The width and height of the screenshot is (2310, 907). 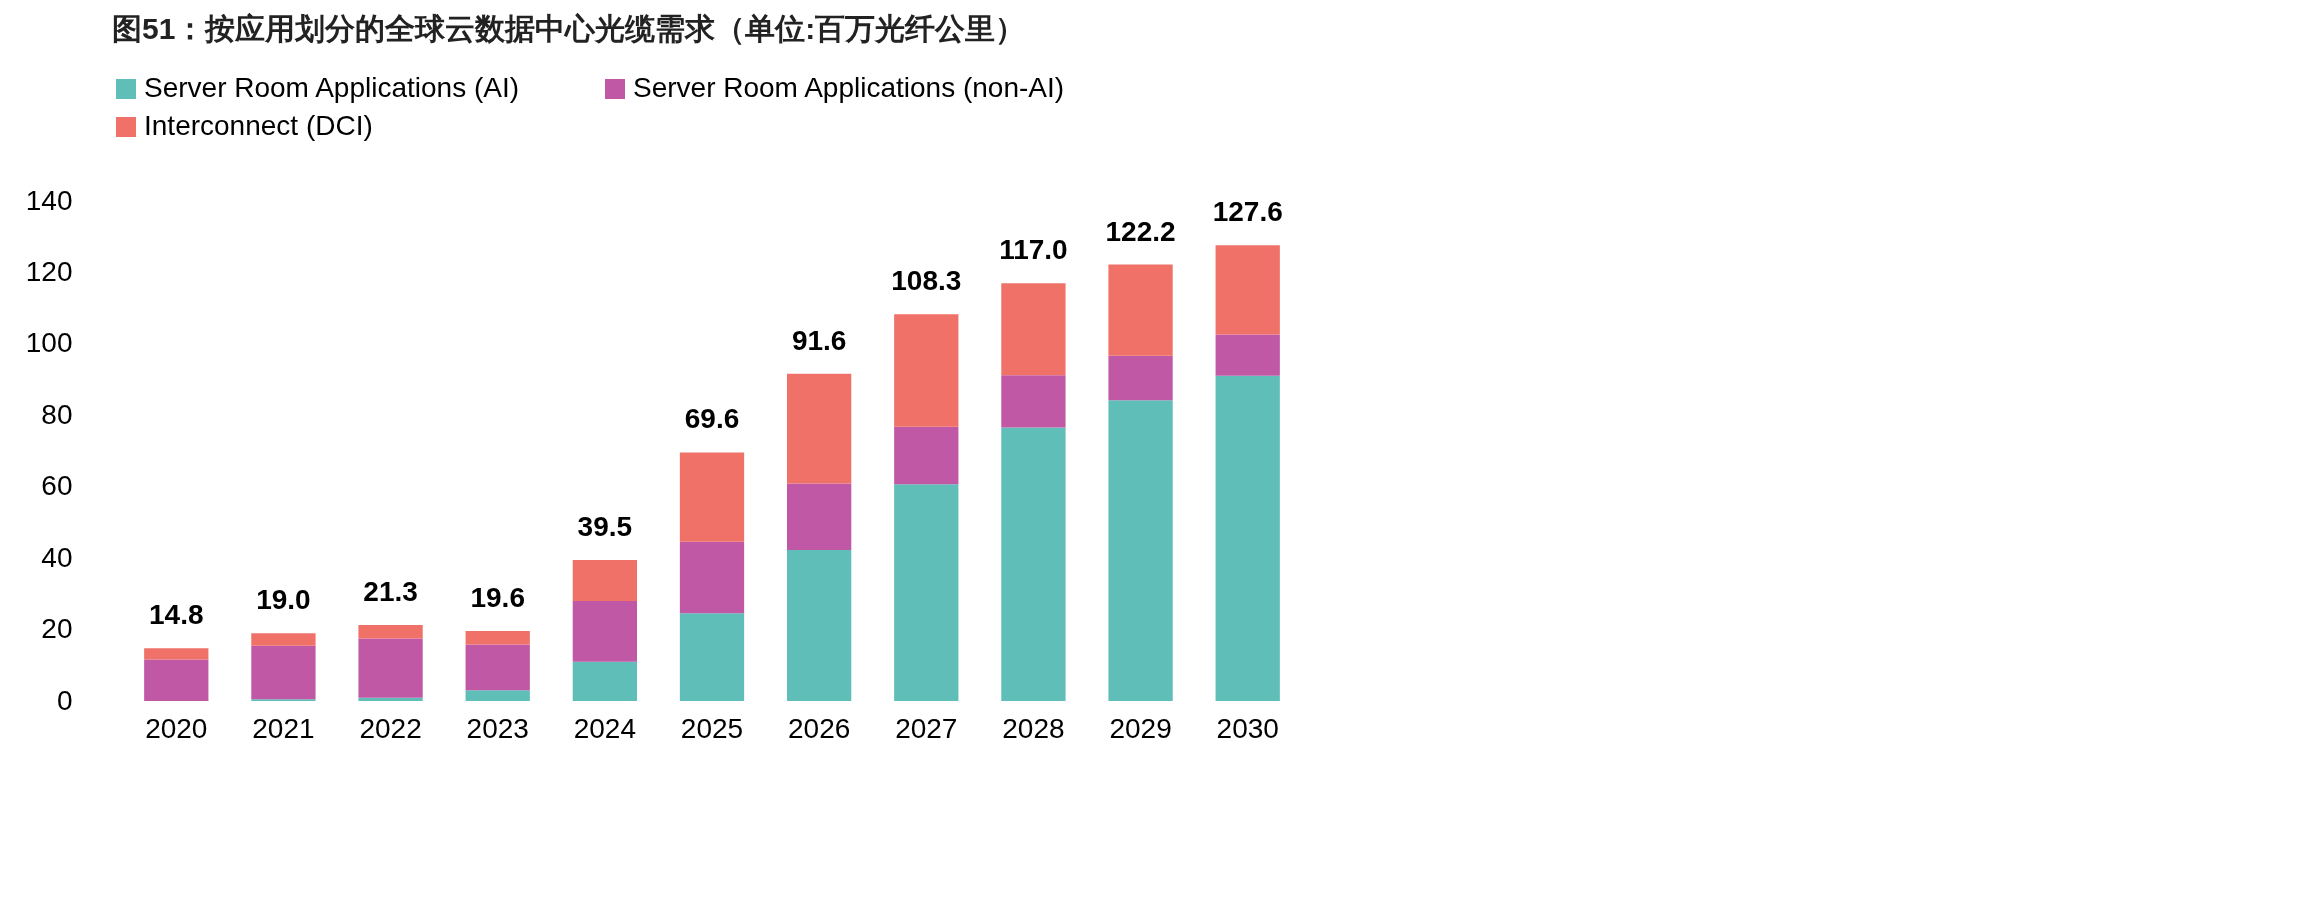 I want to click on x-tick-label: 2029, so click(x=1140, y=728).